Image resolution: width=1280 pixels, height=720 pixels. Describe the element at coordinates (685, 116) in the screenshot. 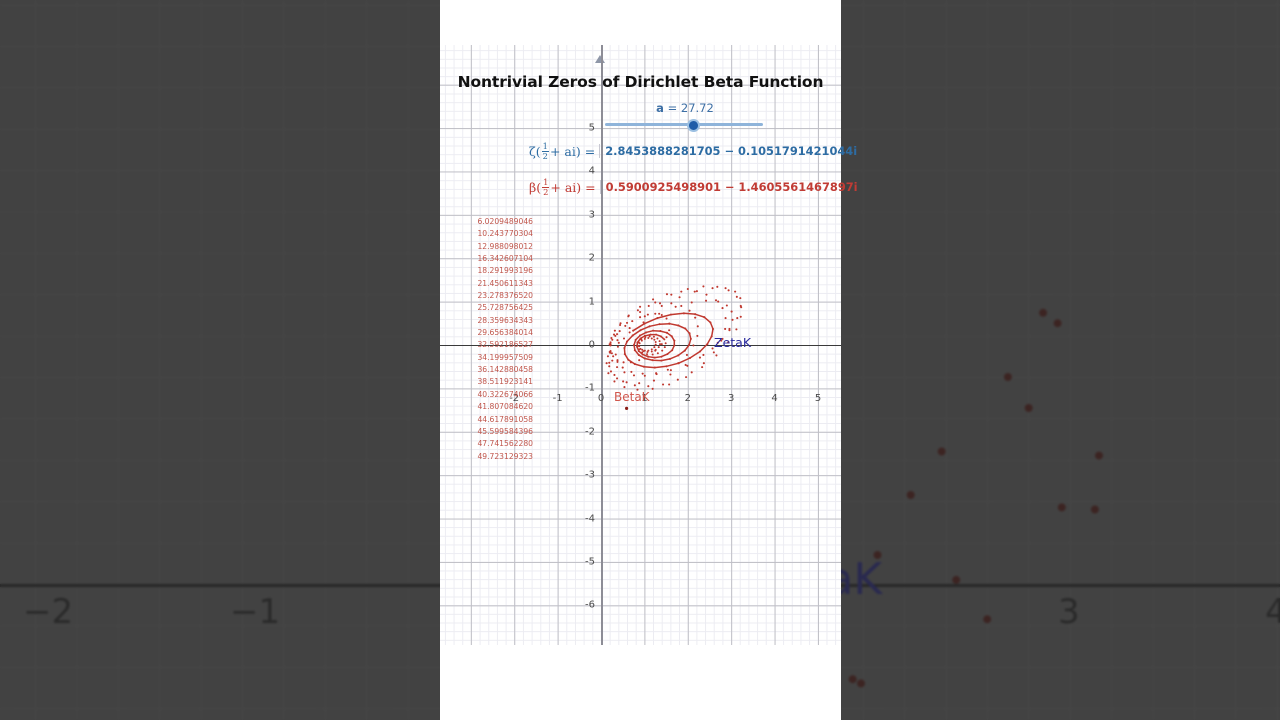

I see `parameter-a-slider: a = 27.72` at that location.